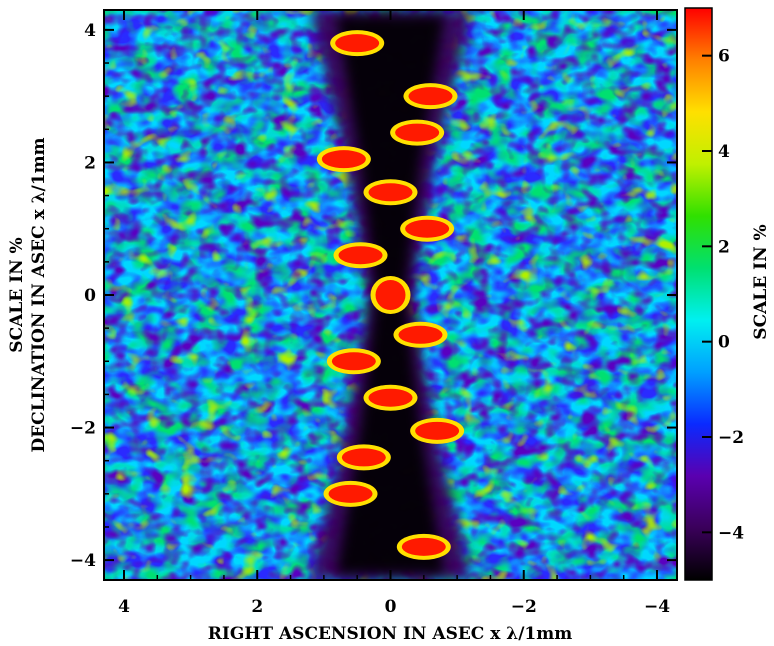 The width and height of the screenshot is (774, 646). What do you see at coordinates (83, 561) in the screenshot?
I see `y-tick-label: −4` at bounding box center [83, 561].